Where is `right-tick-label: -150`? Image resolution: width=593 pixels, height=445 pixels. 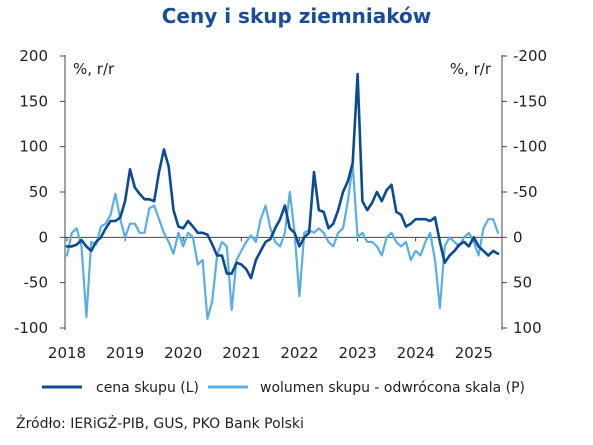
right-tick-label: -150 is located at coordinates (530, 101).